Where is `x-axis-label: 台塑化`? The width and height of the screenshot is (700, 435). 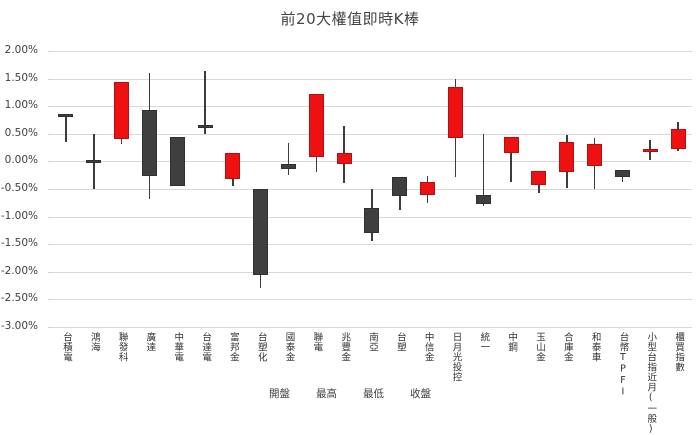
x-axis-label: 台塑化 is located at coordinates (261, 347).